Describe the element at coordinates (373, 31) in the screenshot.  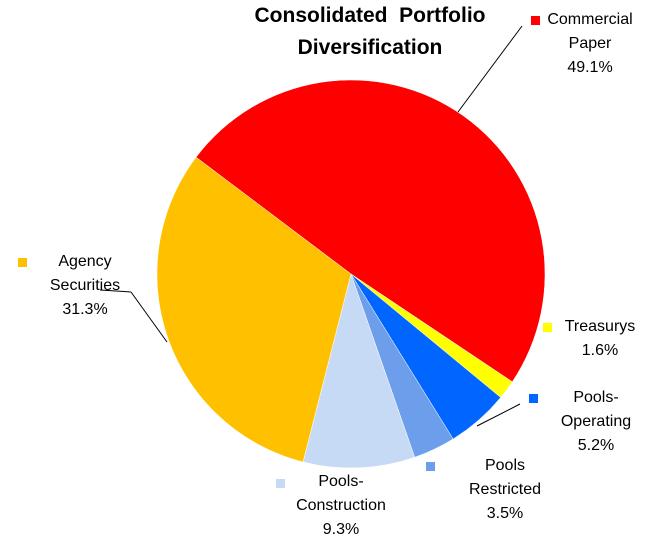
I see `chart-title: Consolidated Portfolio Diversification` at that location.